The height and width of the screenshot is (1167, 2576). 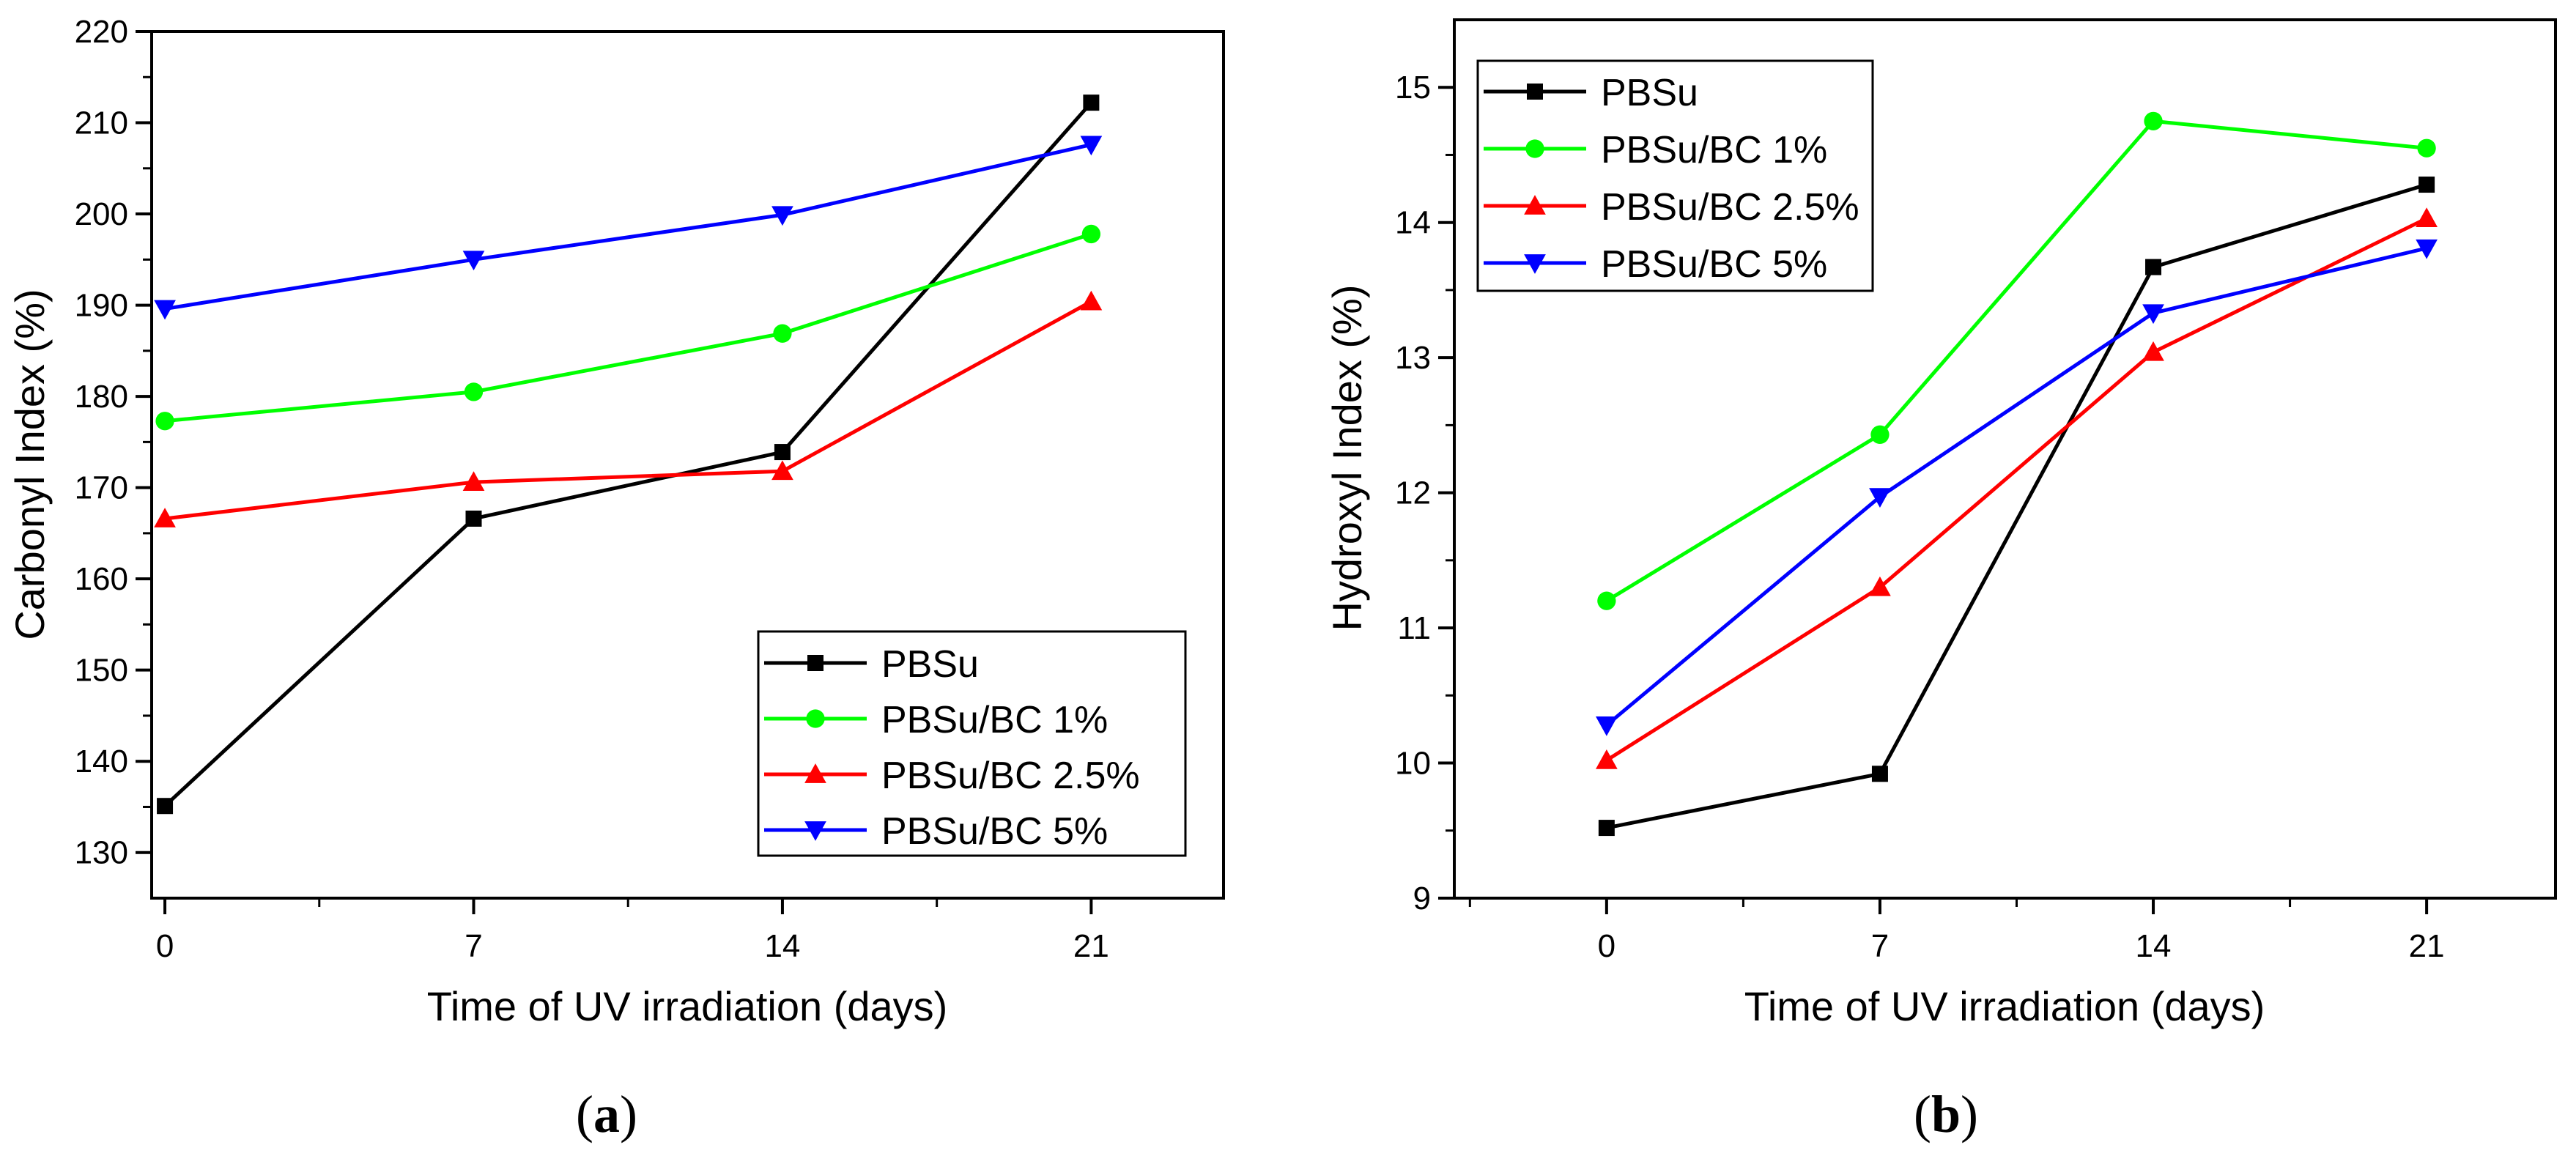 I want to click on panel-a-legend-box, so click(x=972, y=743).